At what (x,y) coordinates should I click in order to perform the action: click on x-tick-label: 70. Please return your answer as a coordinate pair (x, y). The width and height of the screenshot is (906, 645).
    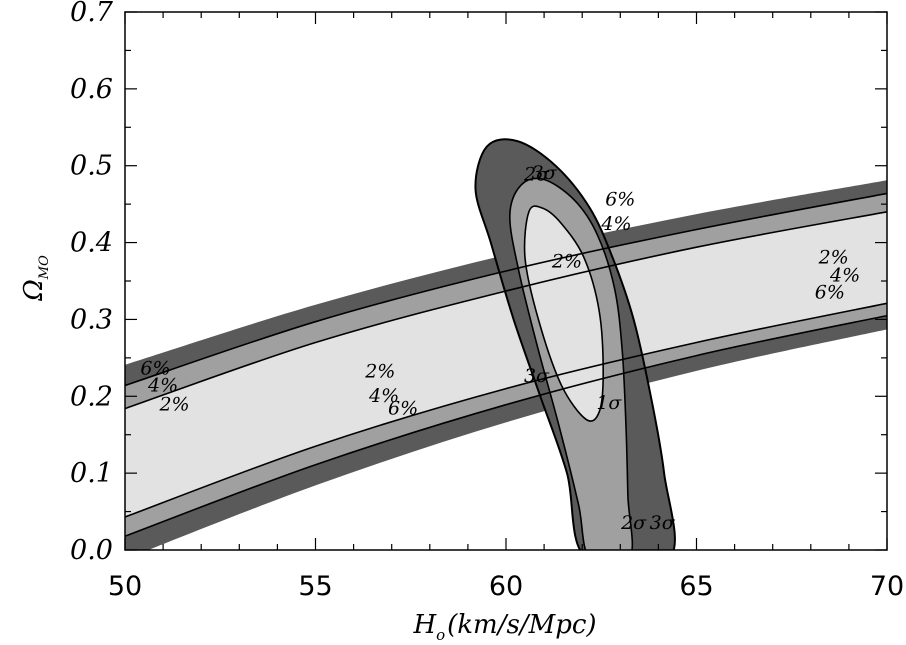
    Looking at the image, I should click on (887, 586).